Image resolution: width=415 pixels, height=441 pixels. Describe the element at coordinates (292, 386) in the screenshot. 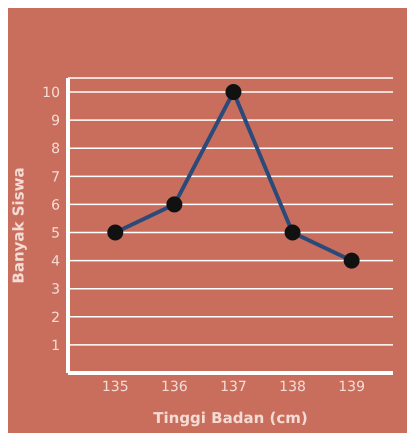

I see `x-tick-label: 138` at that location.